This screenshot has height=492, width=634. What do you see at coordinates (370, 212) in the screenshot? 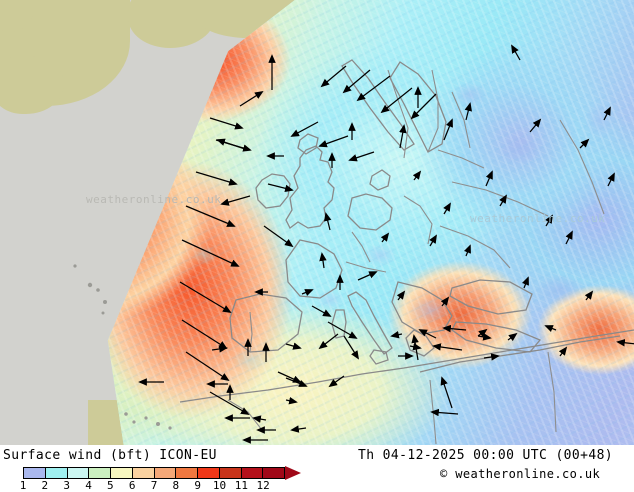
I see `coast-continental-west` at bounding box center [370, 212].